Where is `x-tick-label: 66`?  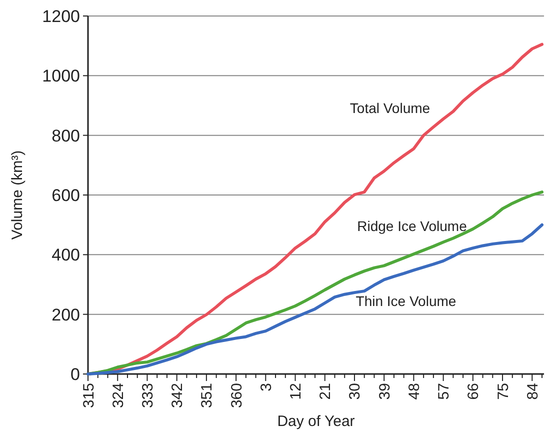
x-tick-label: 66 is located at coordinates (473, 391).